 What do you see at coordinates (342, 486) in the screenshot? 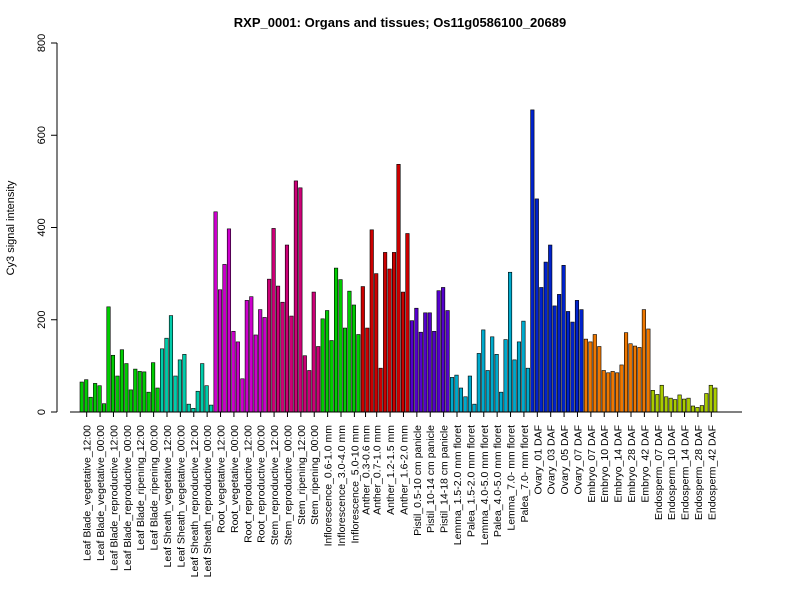
I see `x-tick-label: Inflorescence_3.0-4.0 mm` at bounding box center [342, 486].